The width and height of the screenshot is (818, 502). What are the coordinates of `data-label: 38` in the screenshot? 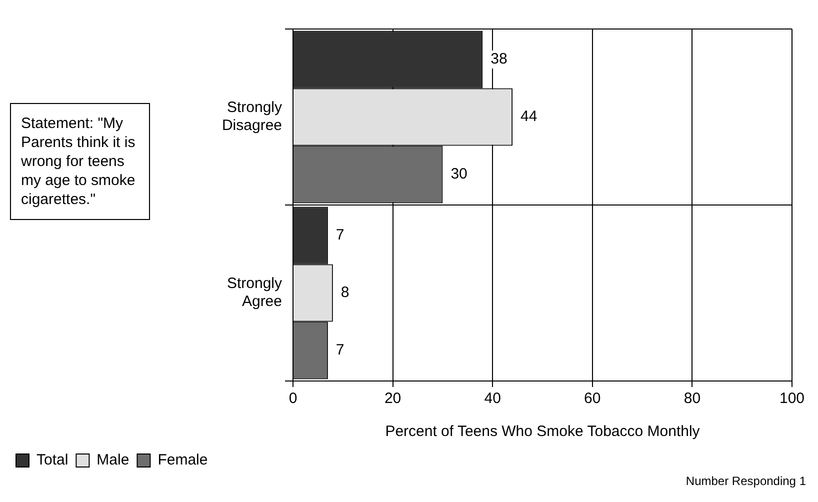 It's located at (499, 59).